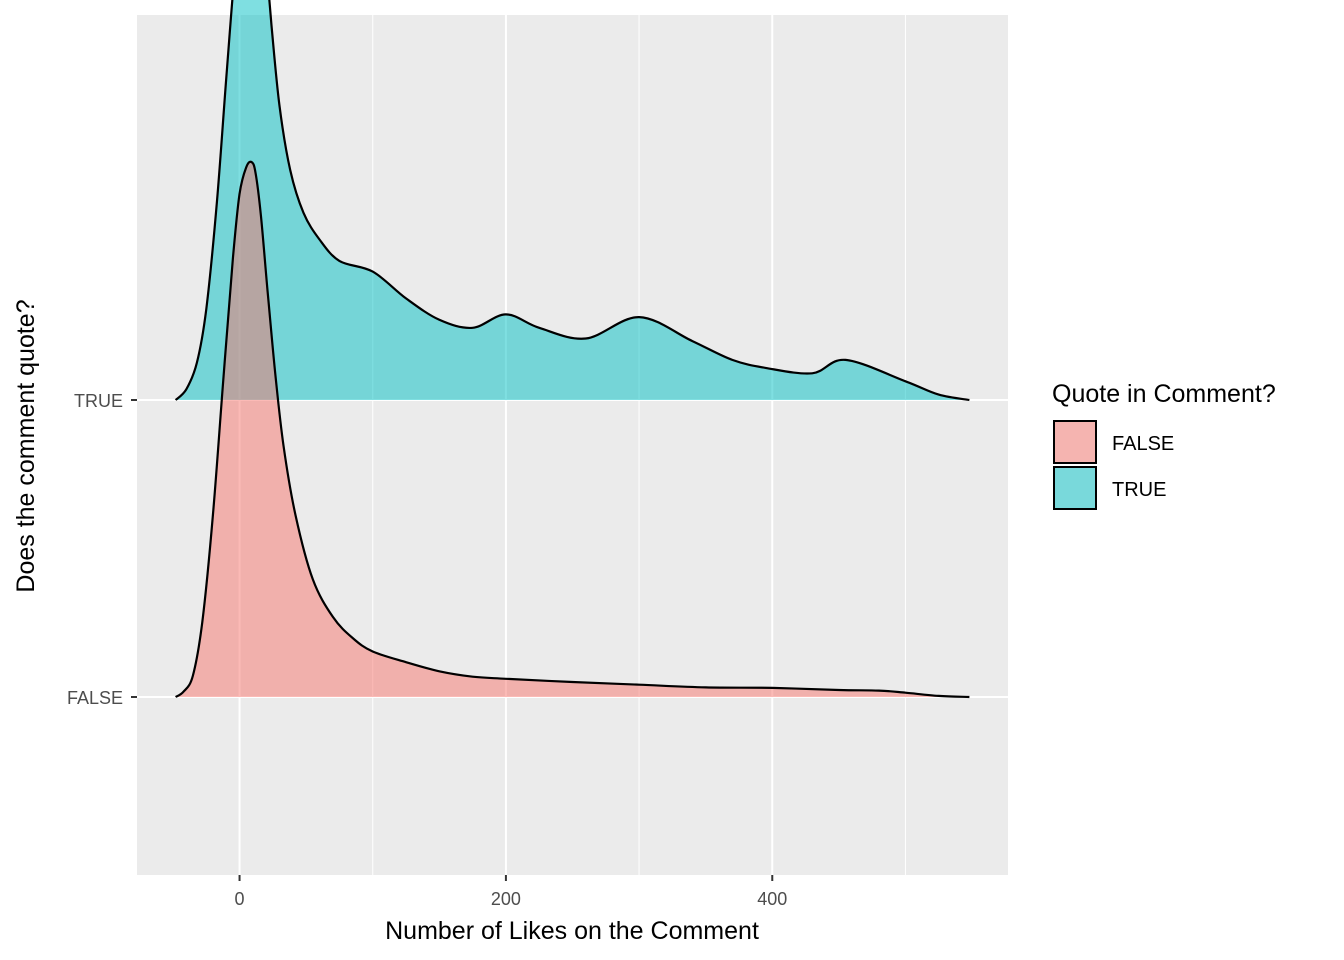 Image resolution: width=1344 pixels, height=960 pixels. What do you see at coordinates (102, 549) in the screenshot?
I see `y-axis: FALSE TRUE` at bounding box center [102, 549].